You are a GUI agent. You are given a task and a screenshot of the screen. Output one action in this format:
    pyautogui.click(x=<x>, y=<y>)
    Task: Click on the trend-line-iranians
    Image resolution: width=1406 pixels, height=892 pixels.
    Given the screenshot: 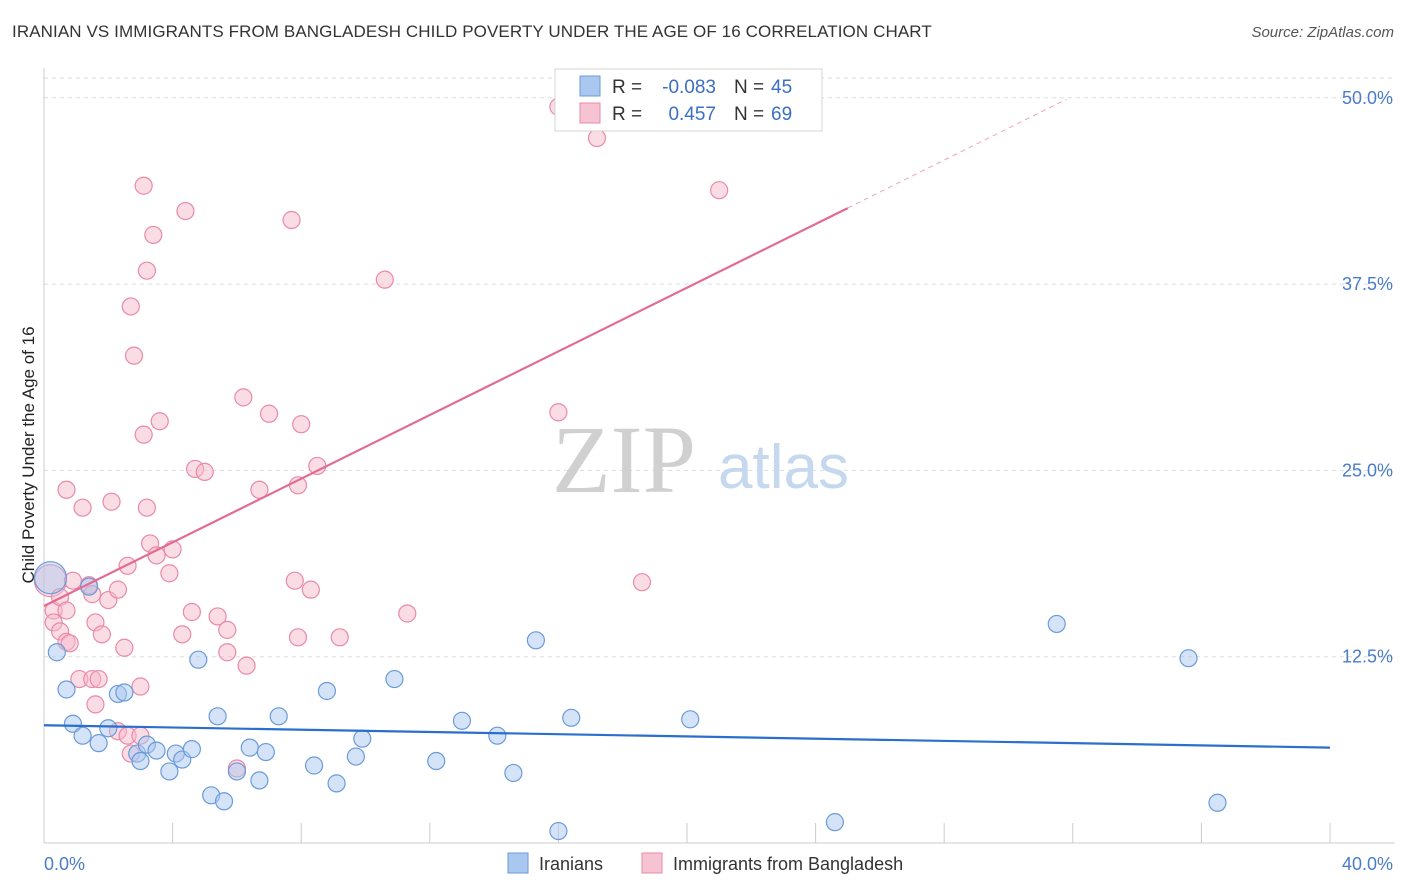 What is the action you would take?
    pyautogui.click(x=687, y=736)
    